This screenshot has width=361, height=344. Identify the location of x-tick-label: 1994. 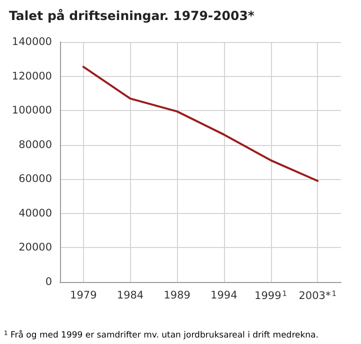
(224, 296).